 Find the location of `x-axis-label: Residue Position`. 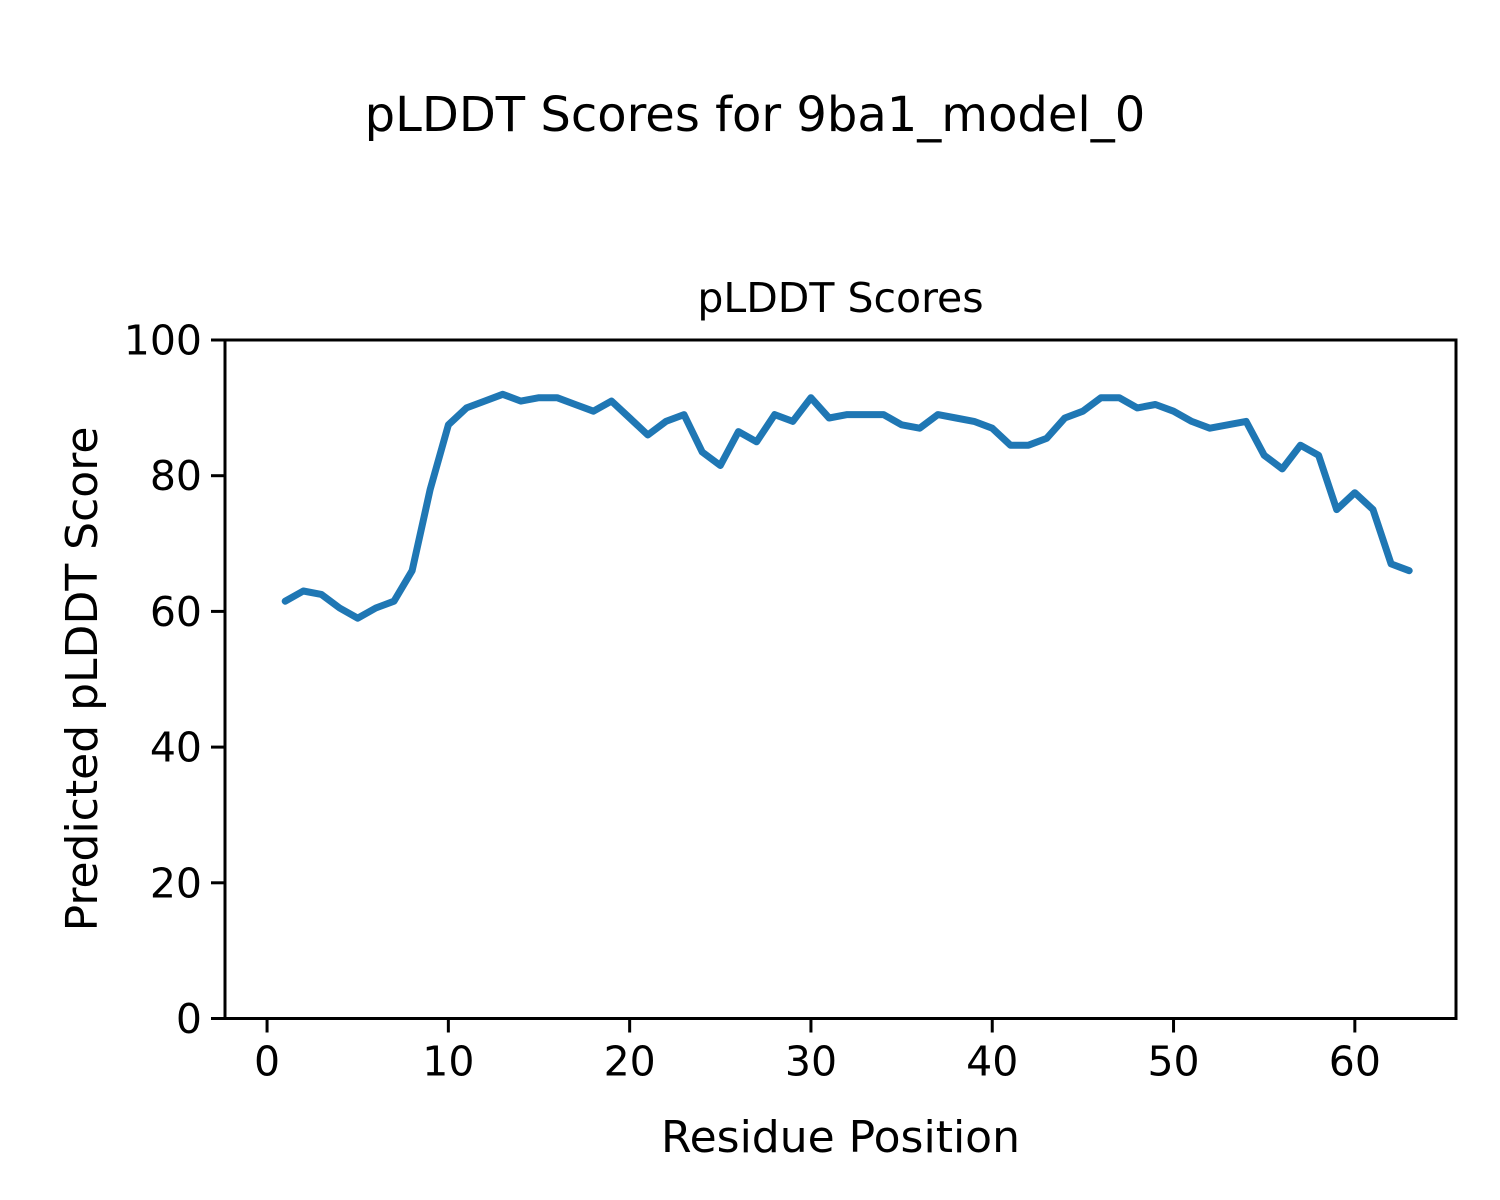

x-axis-label: Residue Position is located at coordinates (840, 1137).